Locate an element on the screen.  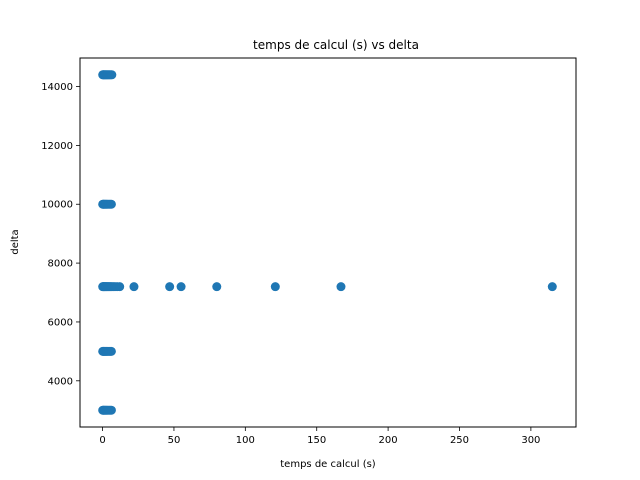
x-tick-label: 250 is located at coordinates (459, 440).